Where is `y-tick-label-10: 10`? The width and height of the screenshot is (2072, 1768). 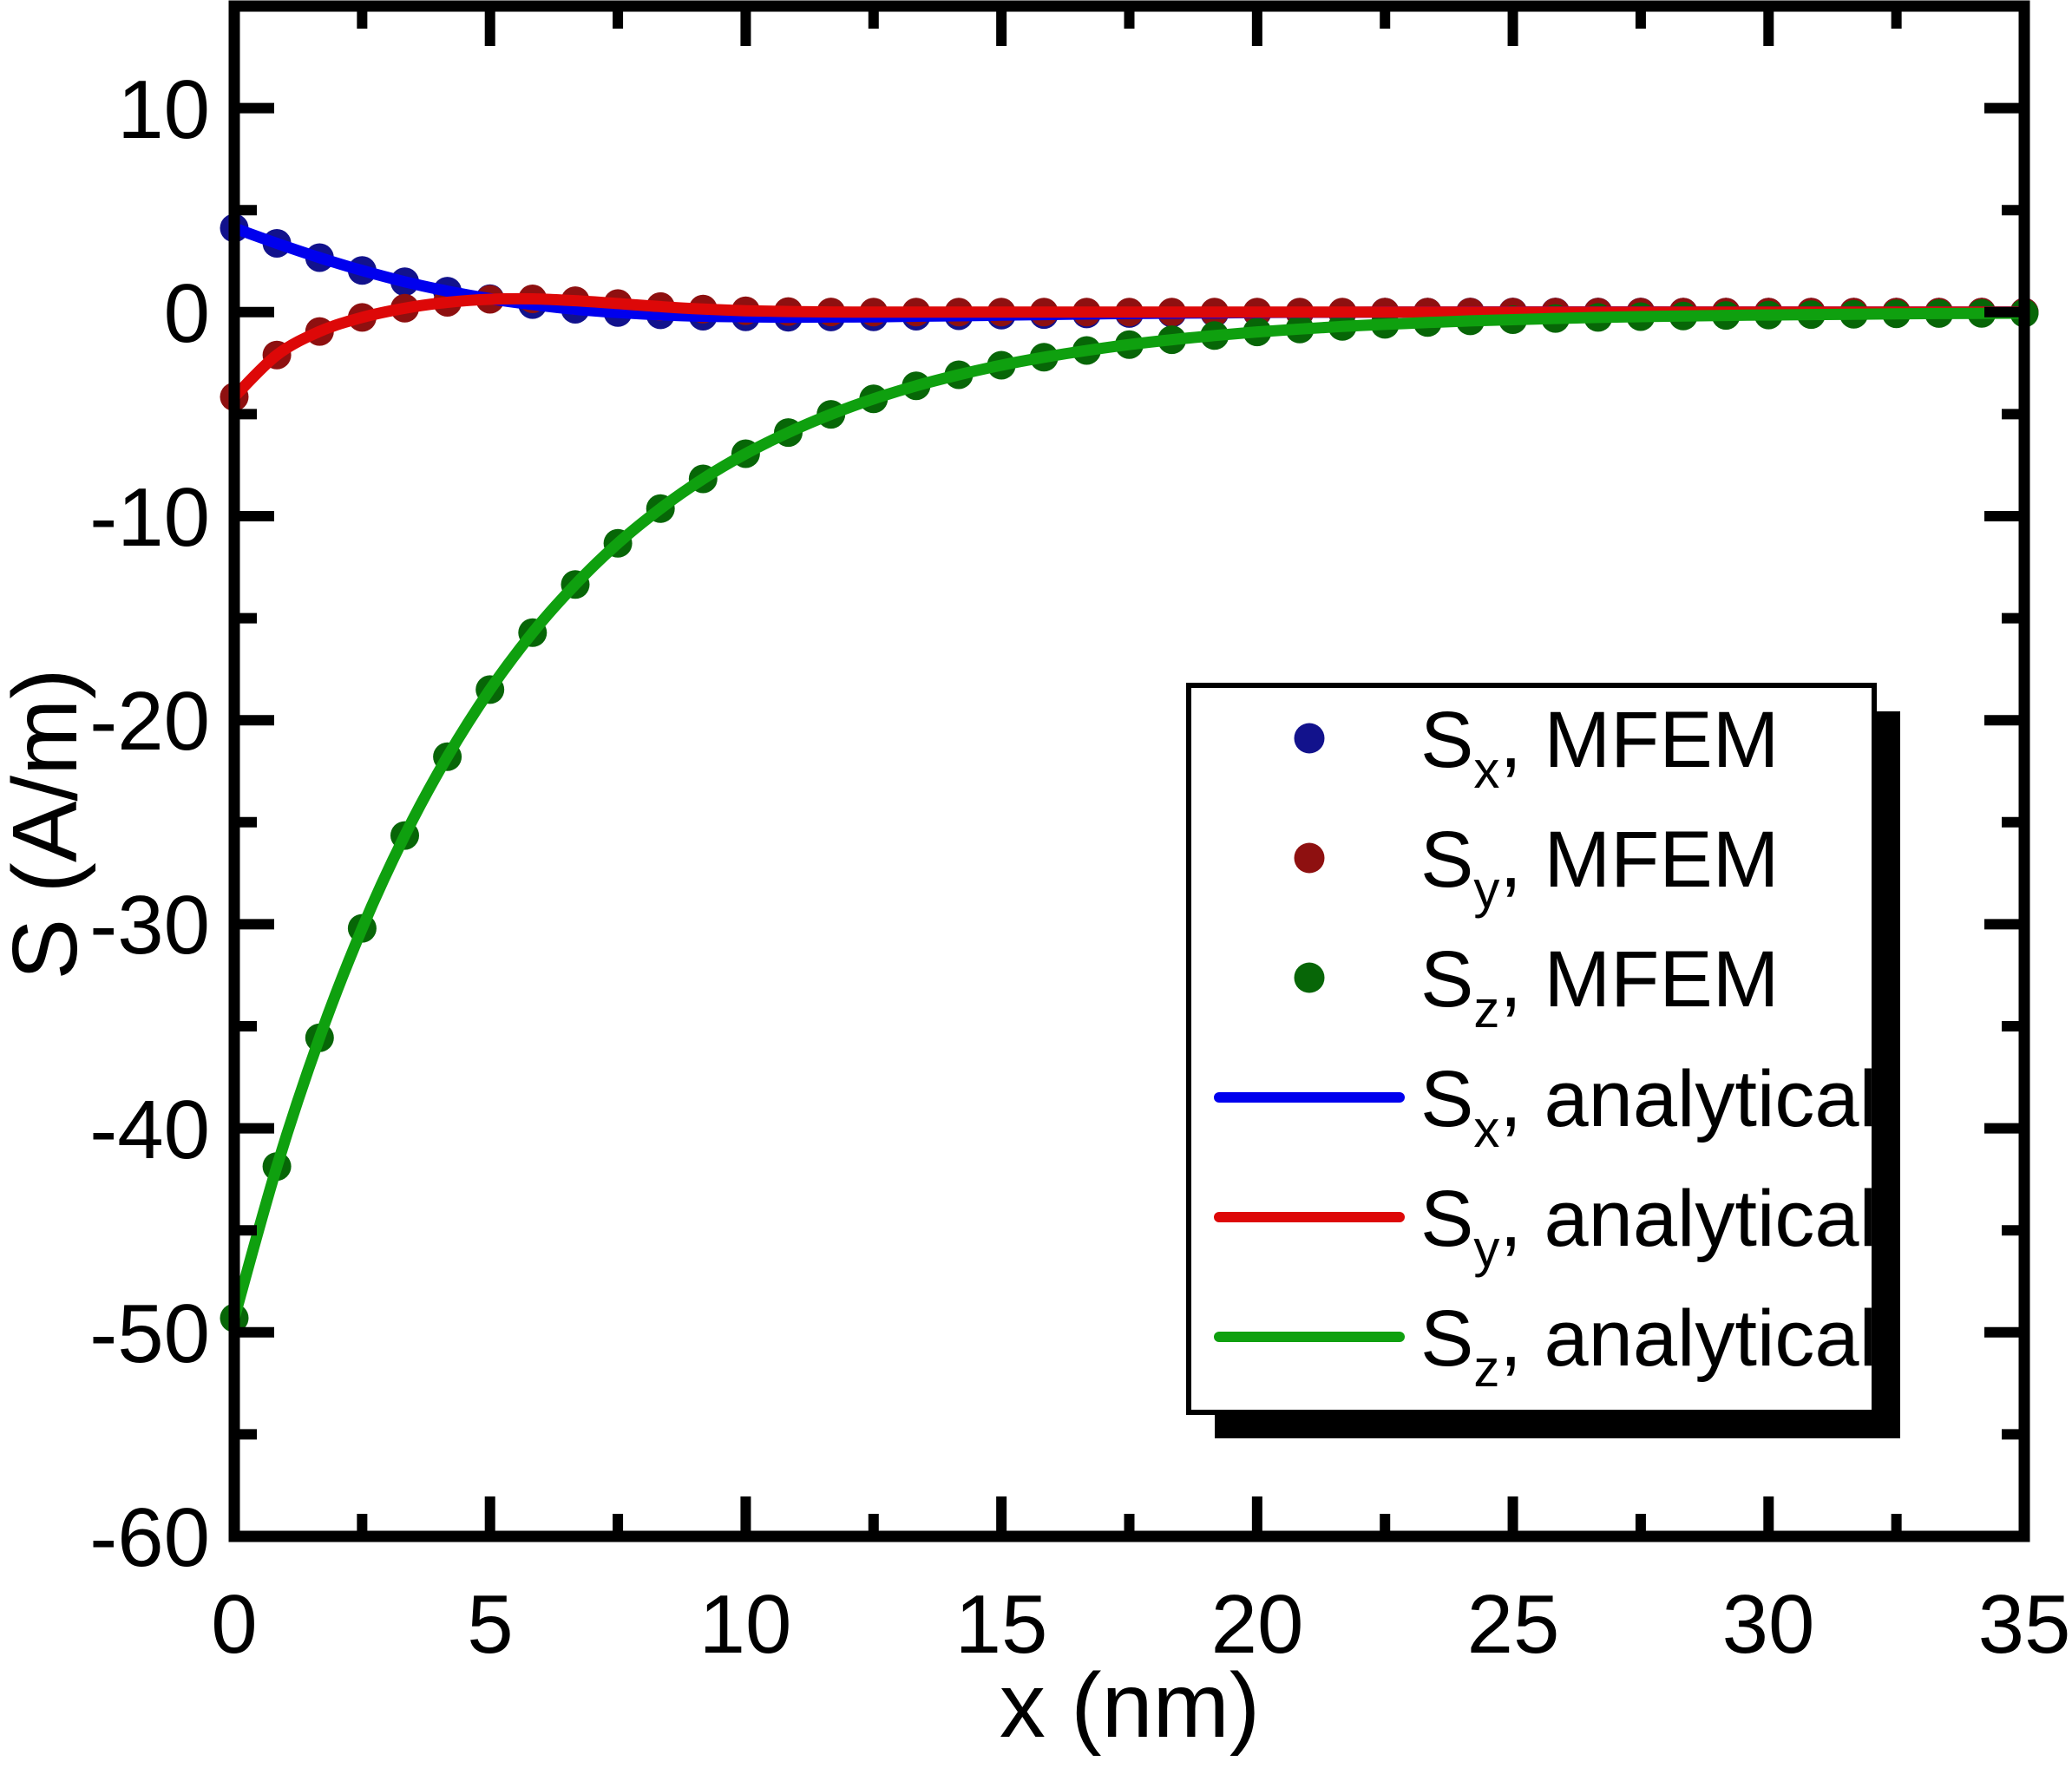
y-tick-label-10: 10 is located at coordinates (163, 109).